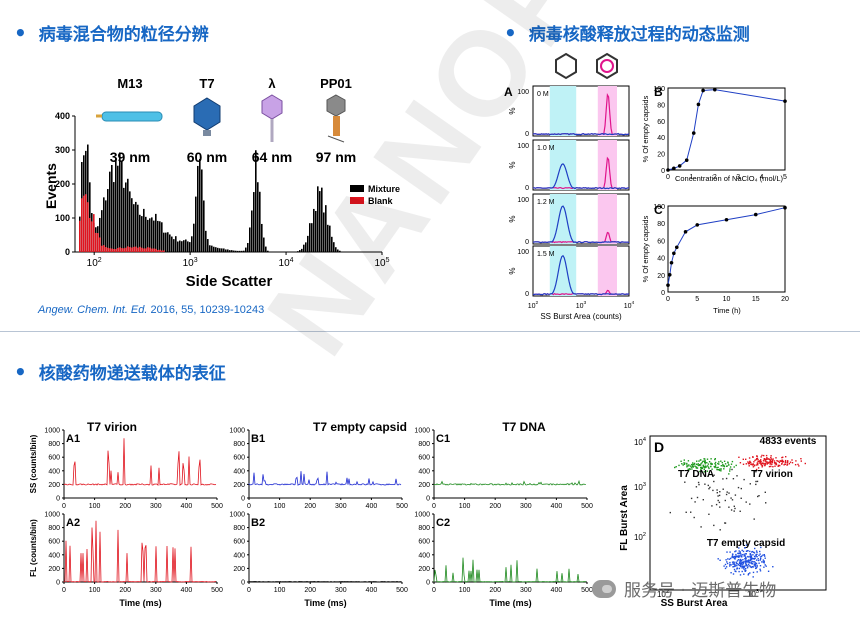 The width and height of the screenshot is (860, 621). I want to click on trace-panel-label: C2, so click(443, 523).